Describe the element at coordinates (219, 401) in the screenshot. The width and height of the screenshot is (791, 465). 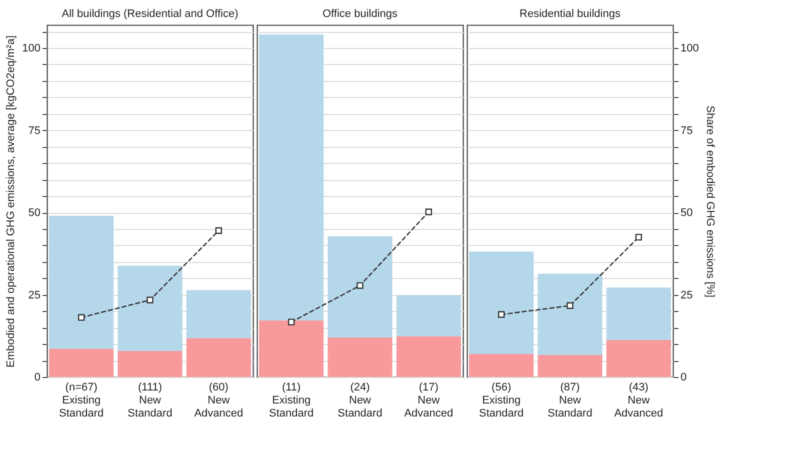
I see `x-tick-label: (60) New Advanced` at that location.